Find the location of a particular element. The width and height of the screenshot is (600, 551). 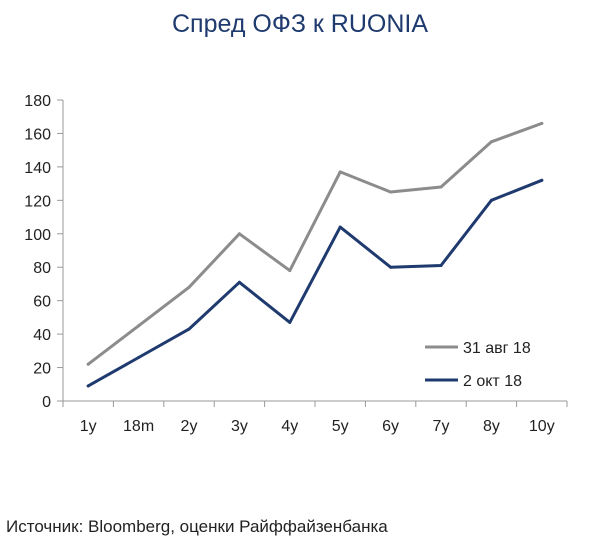

chart-title: Спред ОФЗ к RUONIA is located at coordinates (300, 24).